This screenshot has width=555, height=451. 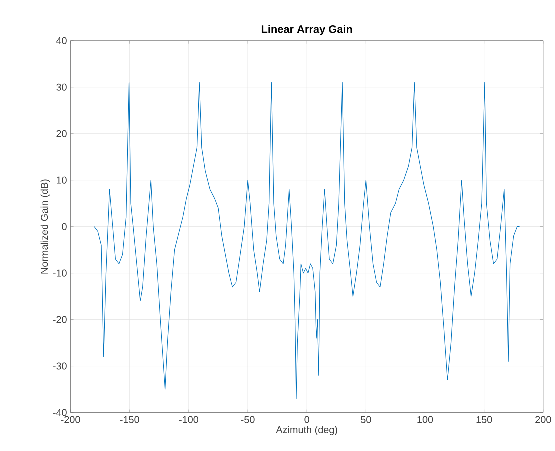 What do you see at coordinates (60, 320) in the screenshot?
I see `y-tick-label: -20` at bounding box center [60, 320].